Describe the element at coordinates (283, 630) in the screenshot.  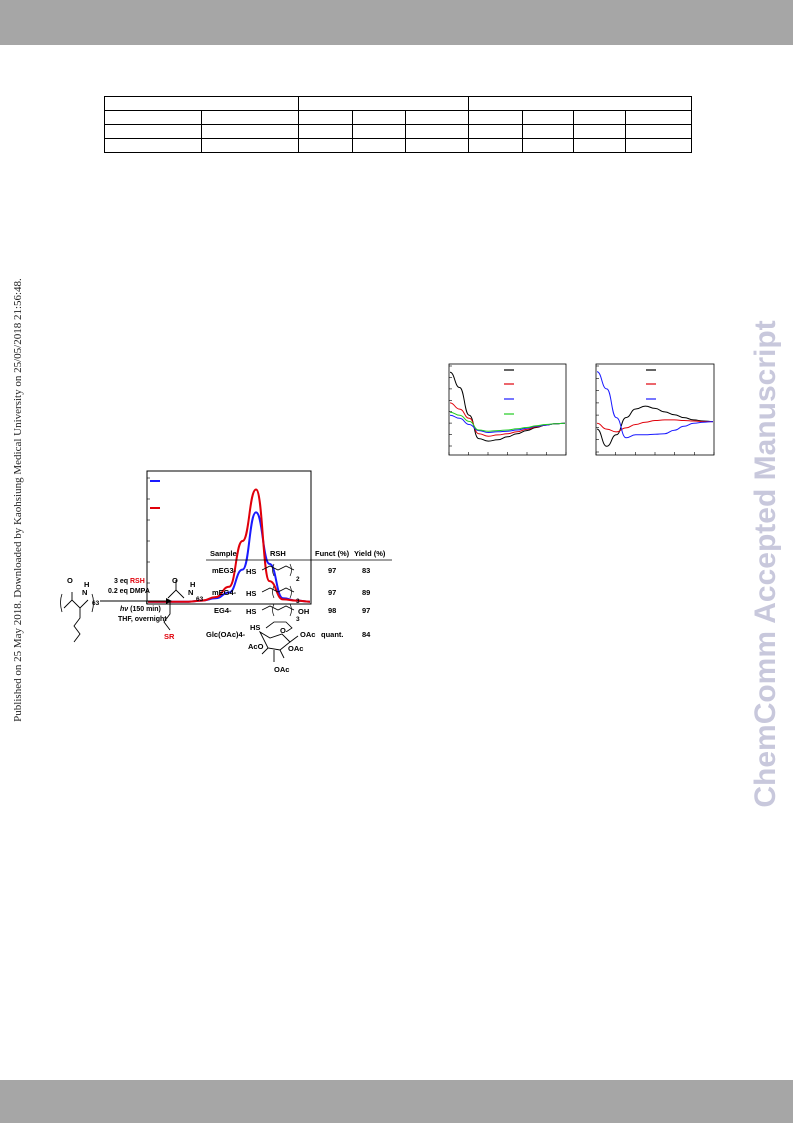
I see `ring-oxygen-label: O` at that location.